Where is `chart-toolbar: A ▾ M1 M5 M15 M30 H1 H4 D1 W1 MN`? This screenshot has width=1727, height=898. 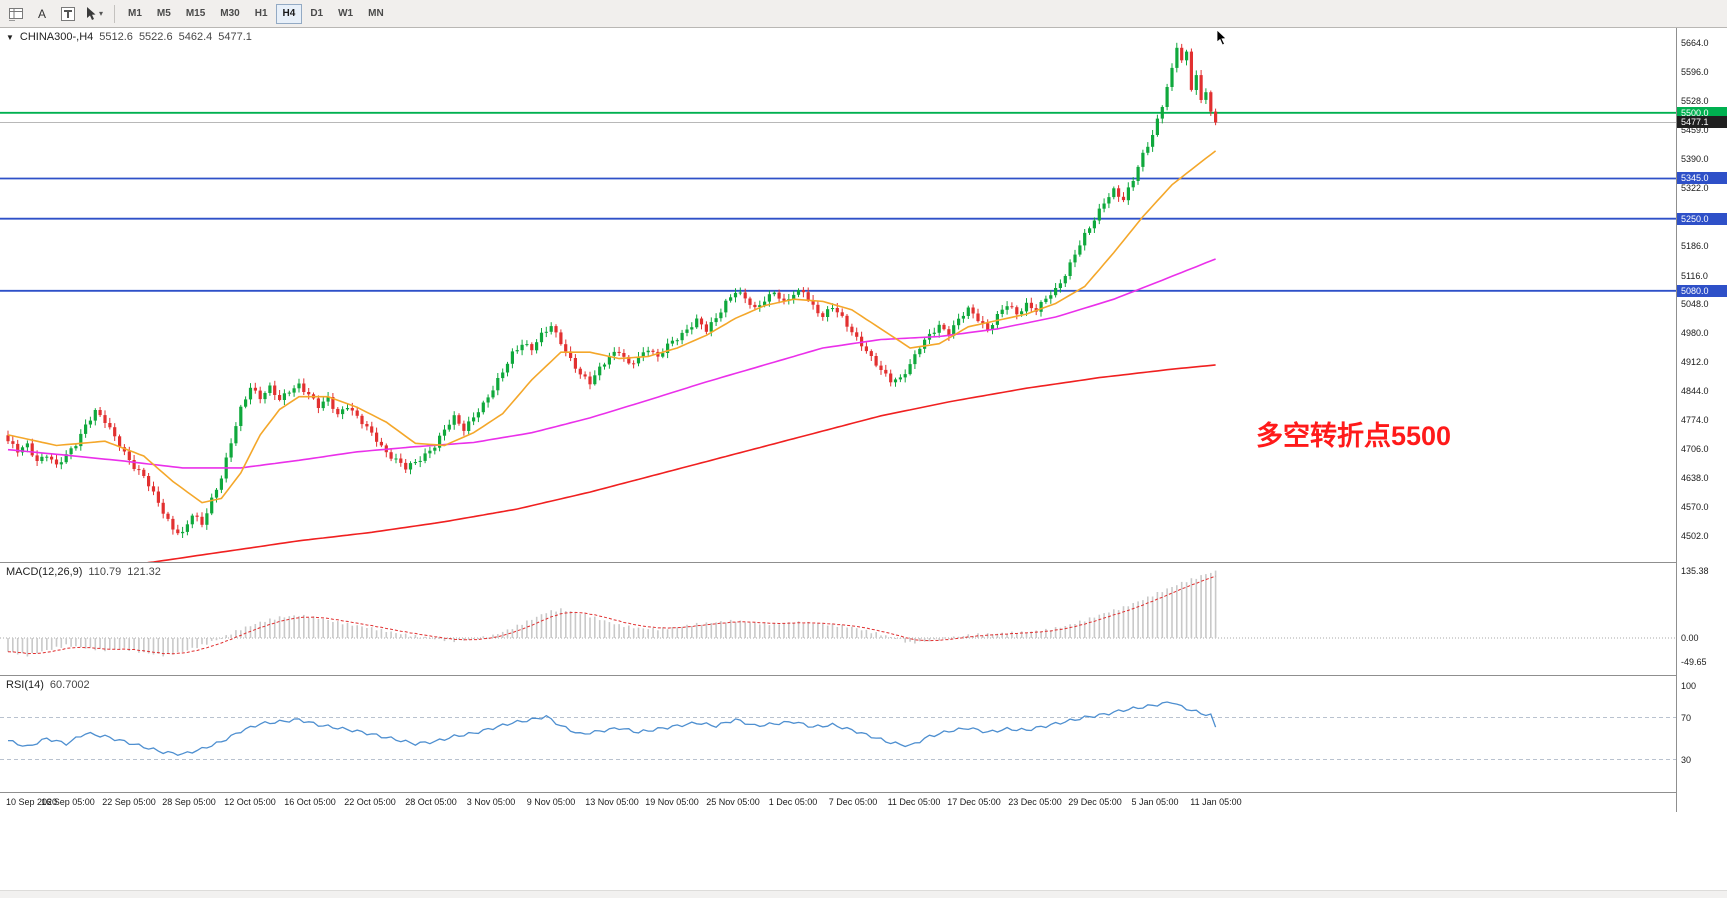 chart-toolbar: A ▾ M1 M5 M15 M30 H1 H4 D1 W1 MN is located at coordinates (863, 14).